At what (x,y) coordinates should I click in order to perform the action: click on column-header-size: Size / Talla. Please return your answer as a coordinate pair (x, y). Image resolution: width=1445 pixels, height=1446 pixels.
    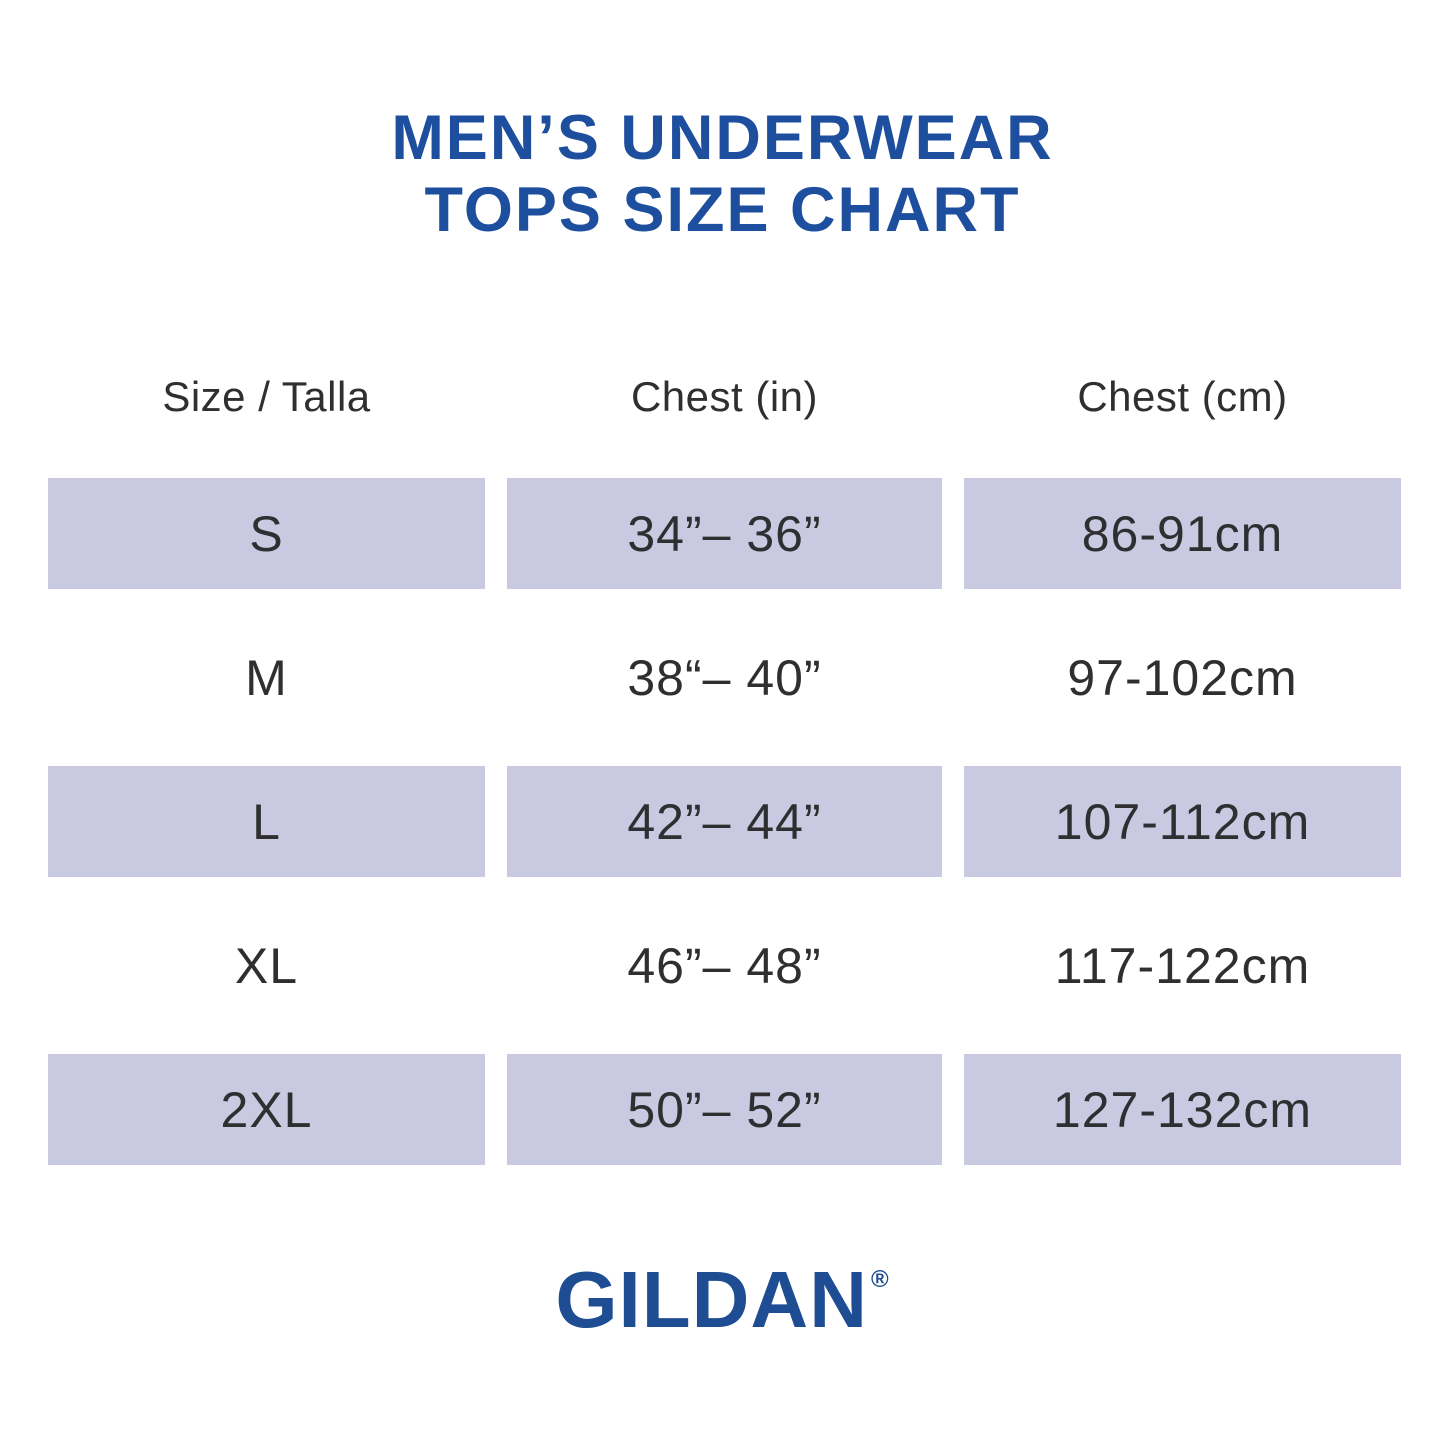
    Looking at the image, I should click on (266, 396).